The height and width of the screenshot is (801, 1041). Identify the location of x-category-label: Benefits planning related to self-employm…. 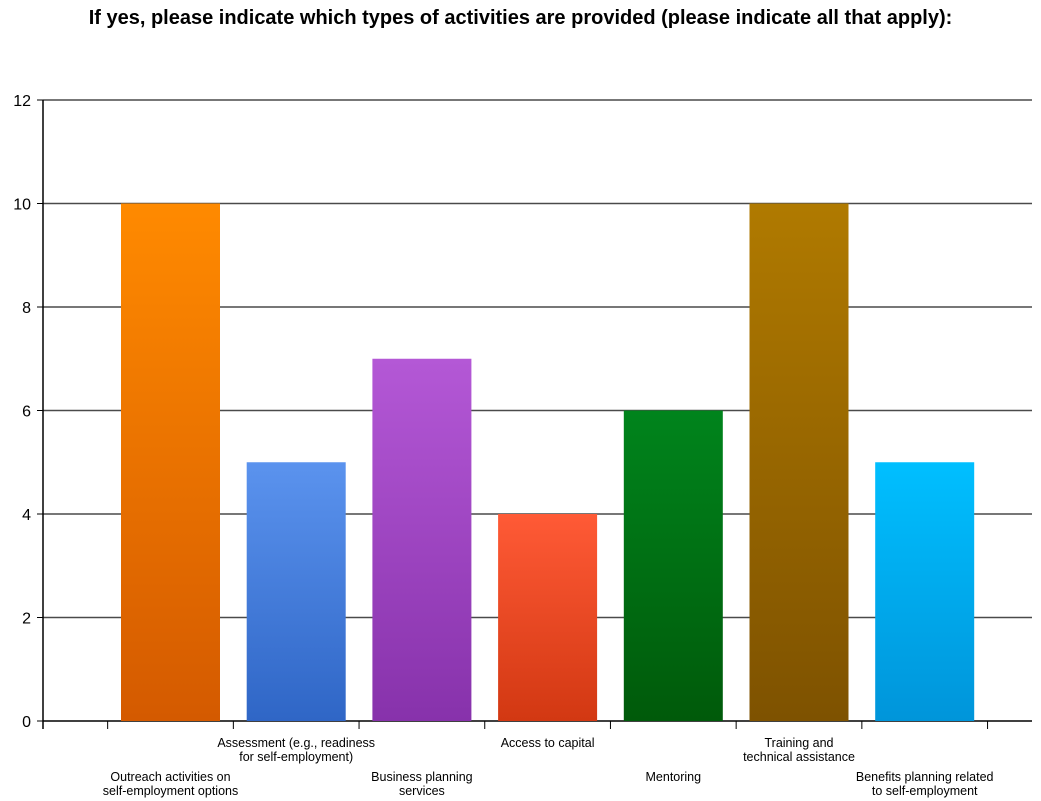
(925, 784).